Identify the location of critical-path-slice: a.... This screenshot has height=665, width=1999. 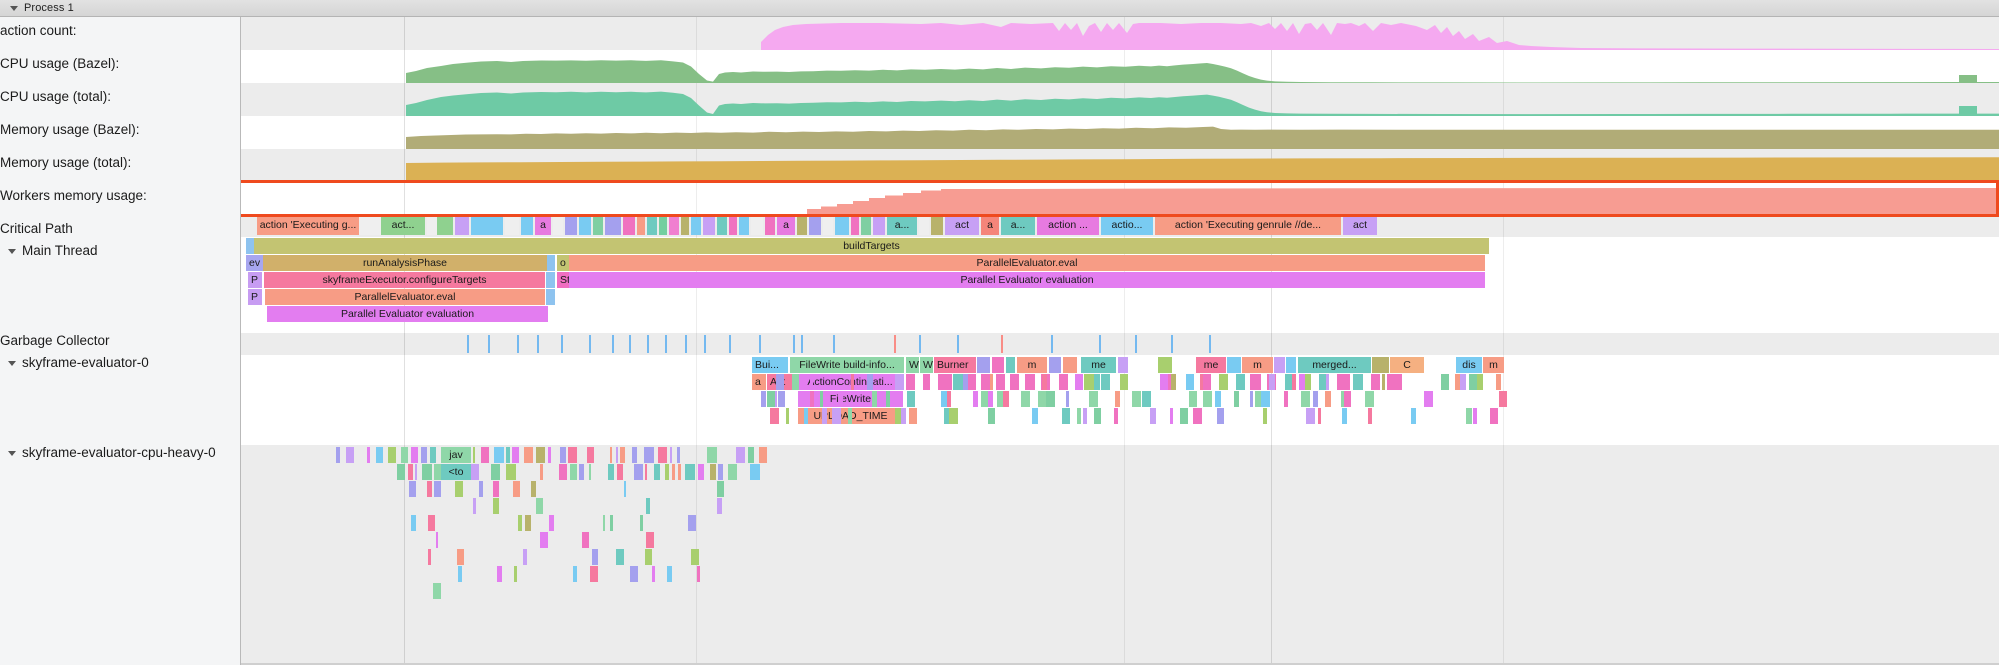
(902, 225).